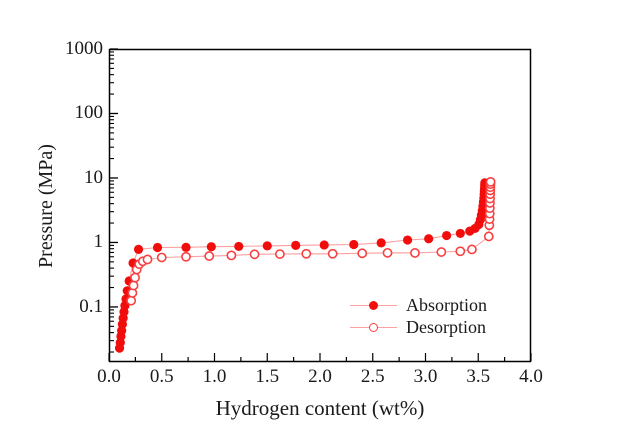  Describe the element at coordinates (91, 306) in the screenshot. I see `y-tick-label: 0.1` at that location.